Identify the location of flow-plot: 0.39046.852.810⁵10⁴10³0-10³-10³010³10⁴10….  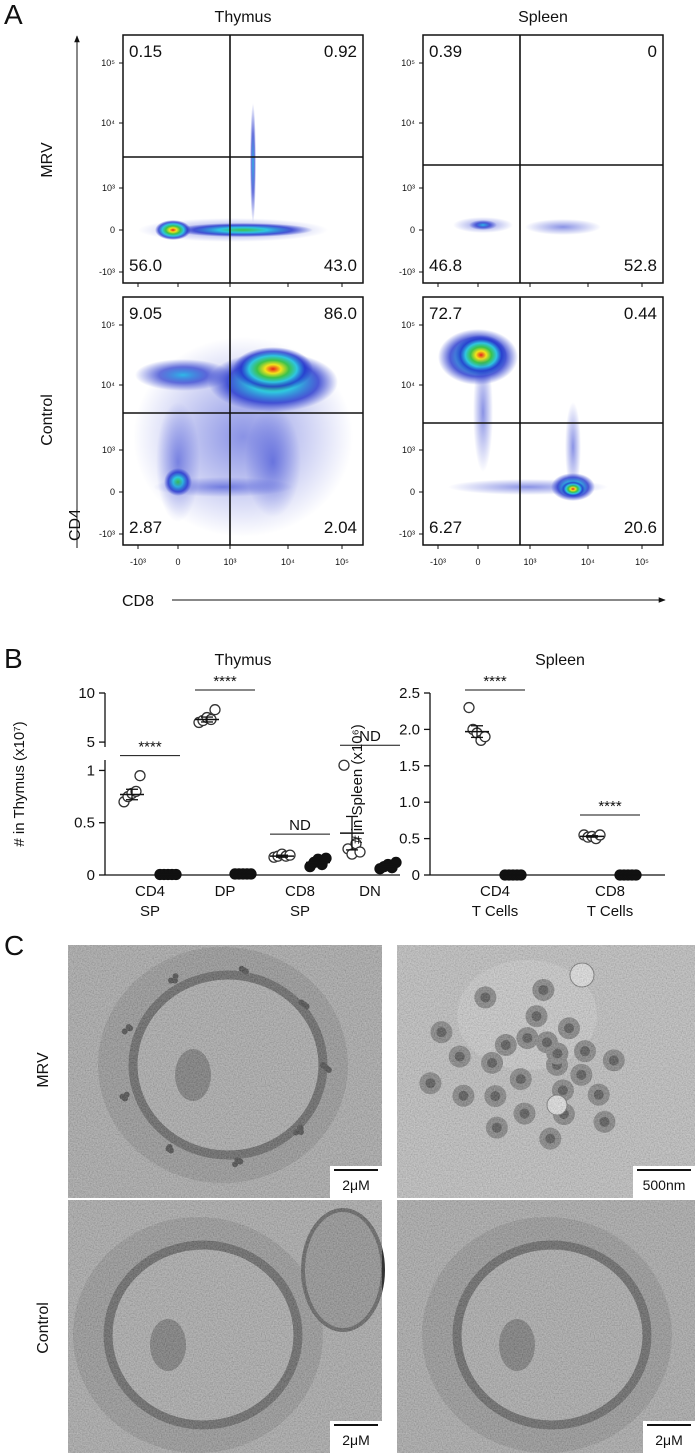
(531, 169).